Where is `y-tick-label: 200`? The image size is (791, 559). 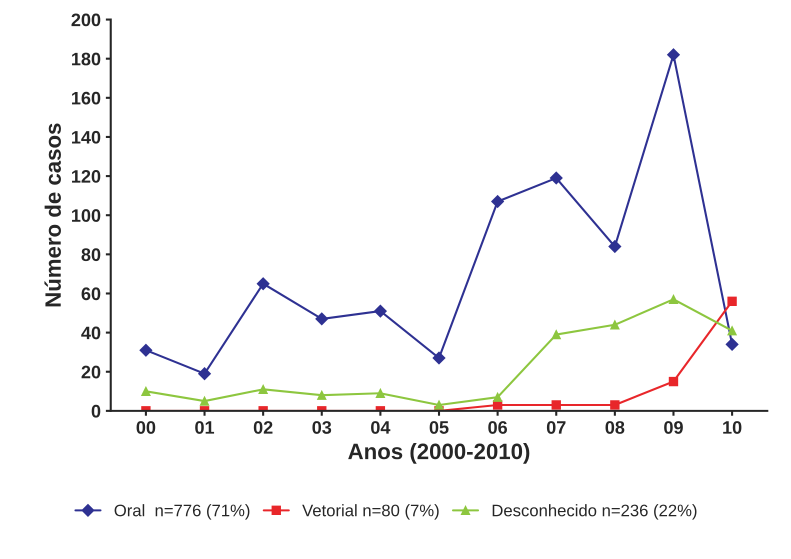
y-tick-label: 200 is located at coordinates (86, 20).